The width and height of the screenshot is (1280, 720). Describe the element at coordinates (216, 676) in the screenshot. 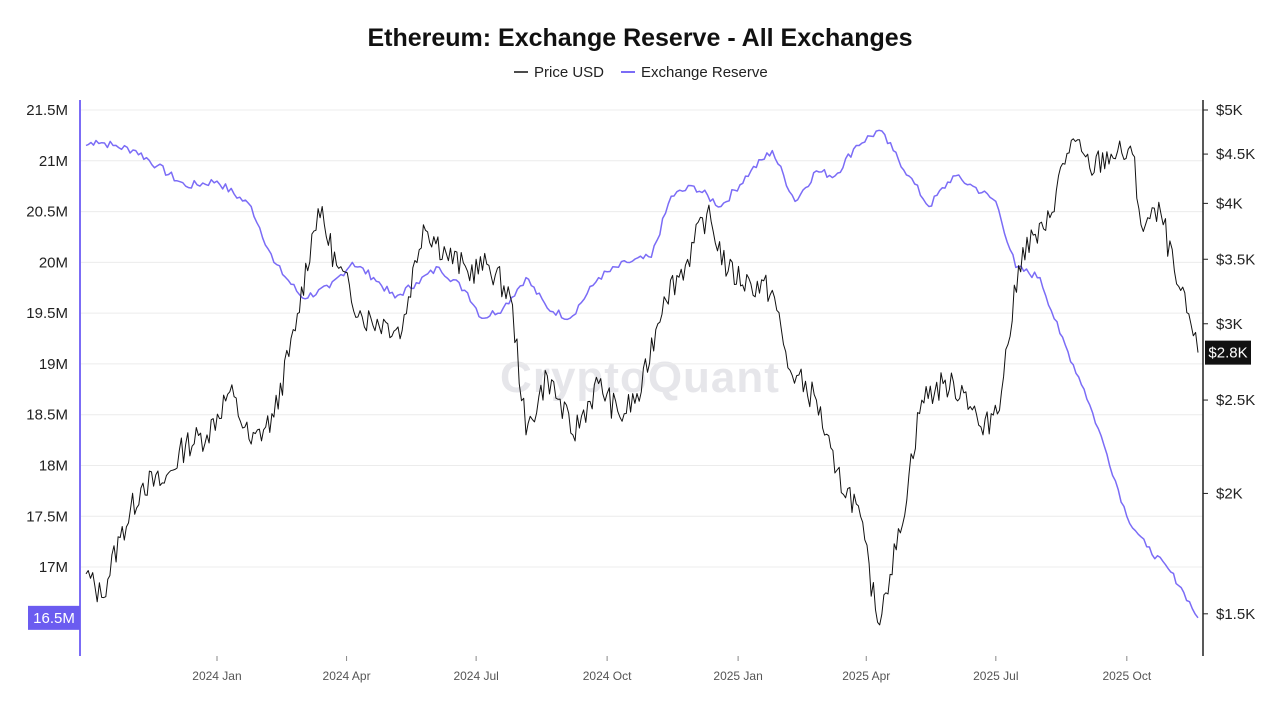

I see `x-tick-label: 2024 Jan` at that location.